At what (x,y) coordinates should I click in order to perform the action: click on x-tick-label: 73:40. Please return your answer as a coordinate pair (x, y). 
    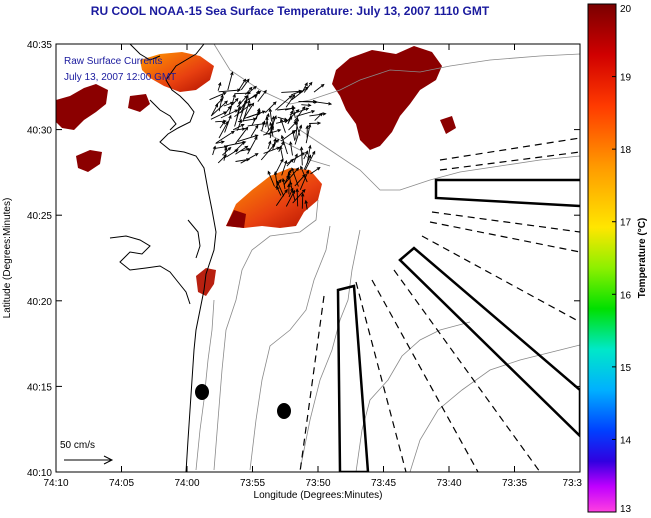
    Looking at the image, I should click on (448, 483).